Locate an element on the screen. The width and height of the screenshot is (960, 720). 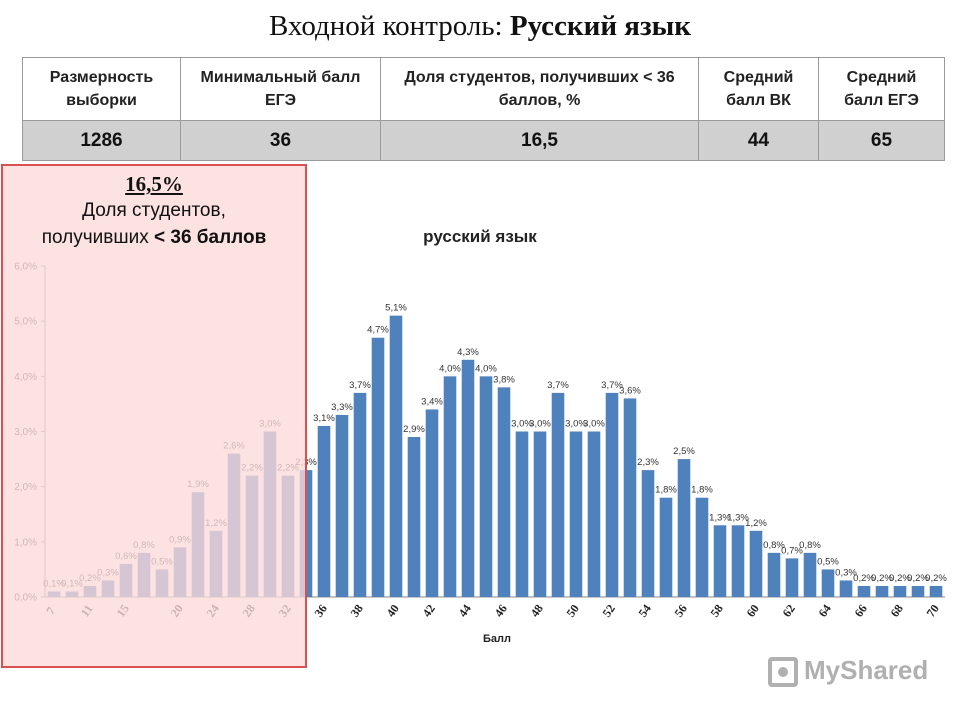
header-avg-vk: Средний балл ВК is located at coordinates (758, 89).